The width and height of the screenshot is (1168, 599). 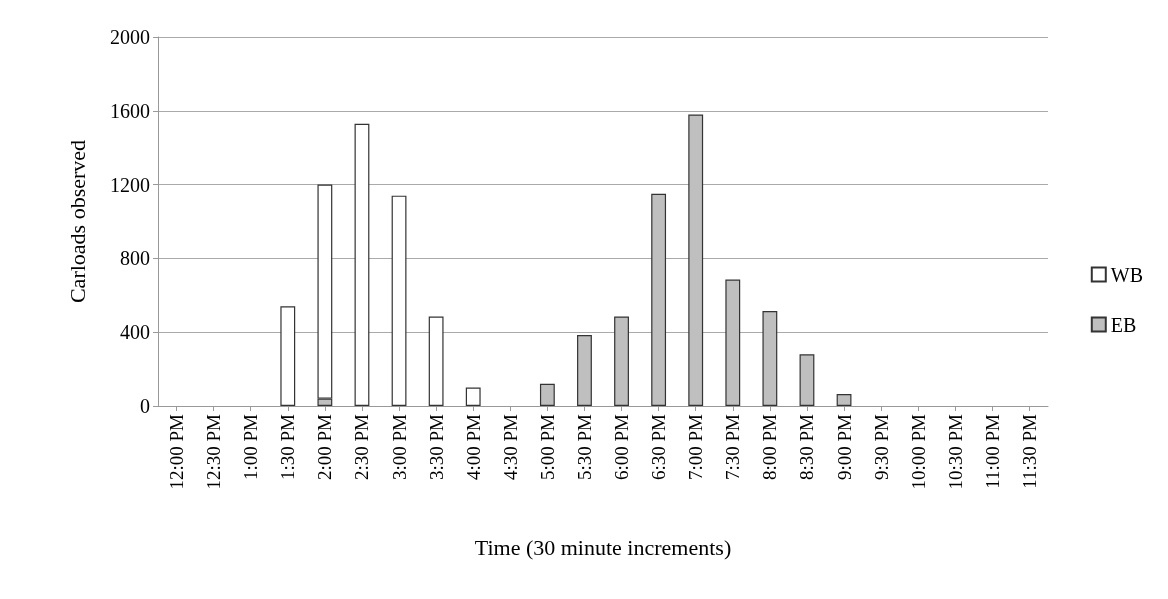 I want to click on x-tick-label: 5:30 PM, so click(x=584, y=446).